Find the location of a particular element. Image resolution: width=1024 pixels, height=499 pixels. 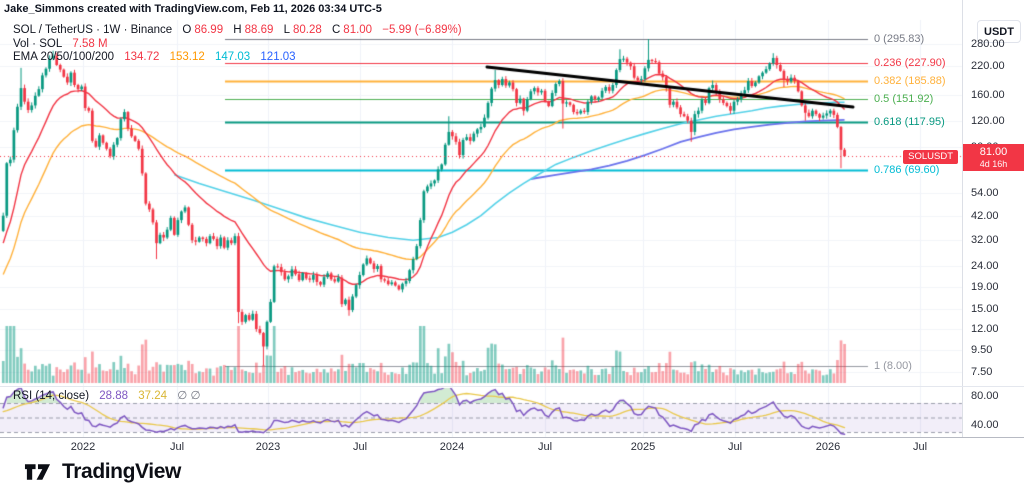

ohlc-c-label: C is located at coordinates (336, 30).